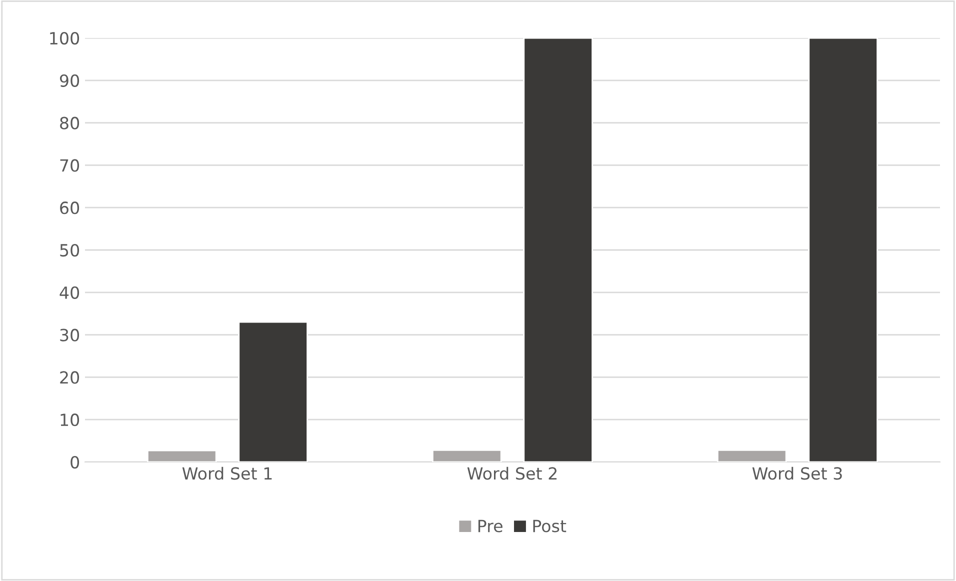 The height and width of the screenshot is (581, 956). Describe the element at coordinates (70, 208) in the screenshot. I see `y-tick-label: 60` at that location.